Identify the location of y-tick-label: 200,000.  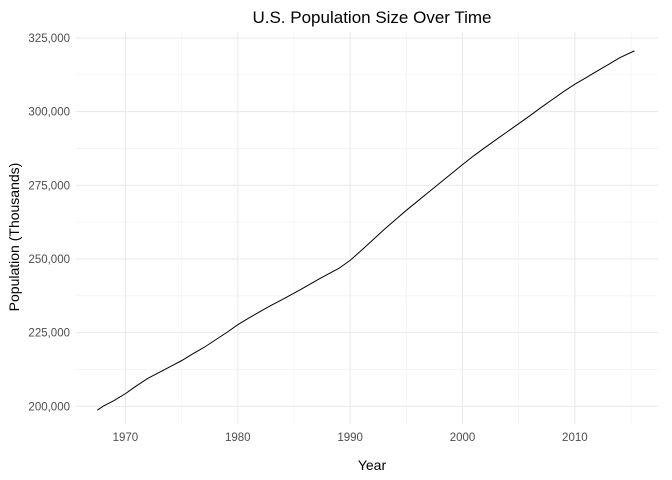
(49, 407).